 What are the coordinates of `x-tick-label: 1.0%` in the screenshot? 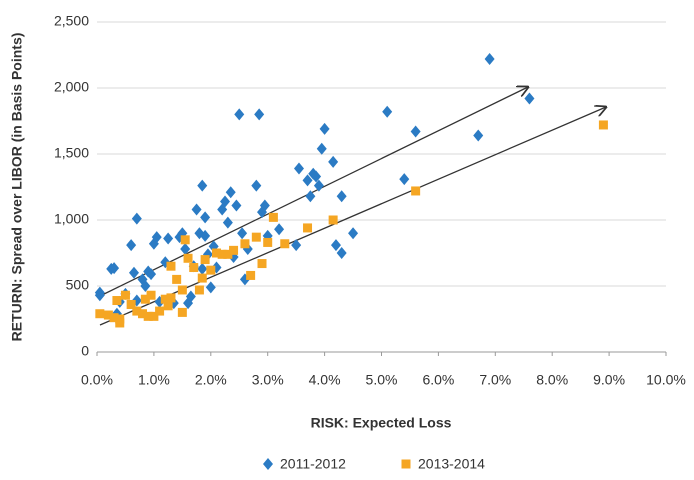 It's located at (154, 380).